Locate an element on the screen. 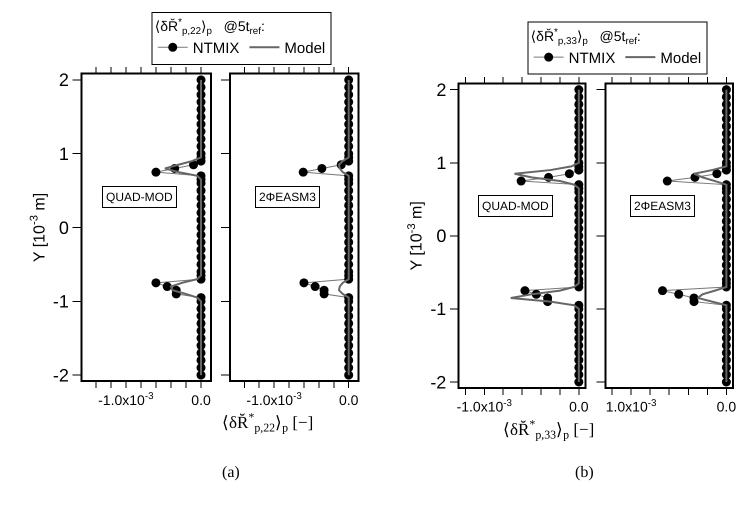 The height and width of the screenshot is (510, 747). legend-title: ⟨δR̆$^{*}$$_{p,22}$⟩$_{p}$ @5t$_{ref}$: is located at coordinates (209, 27).